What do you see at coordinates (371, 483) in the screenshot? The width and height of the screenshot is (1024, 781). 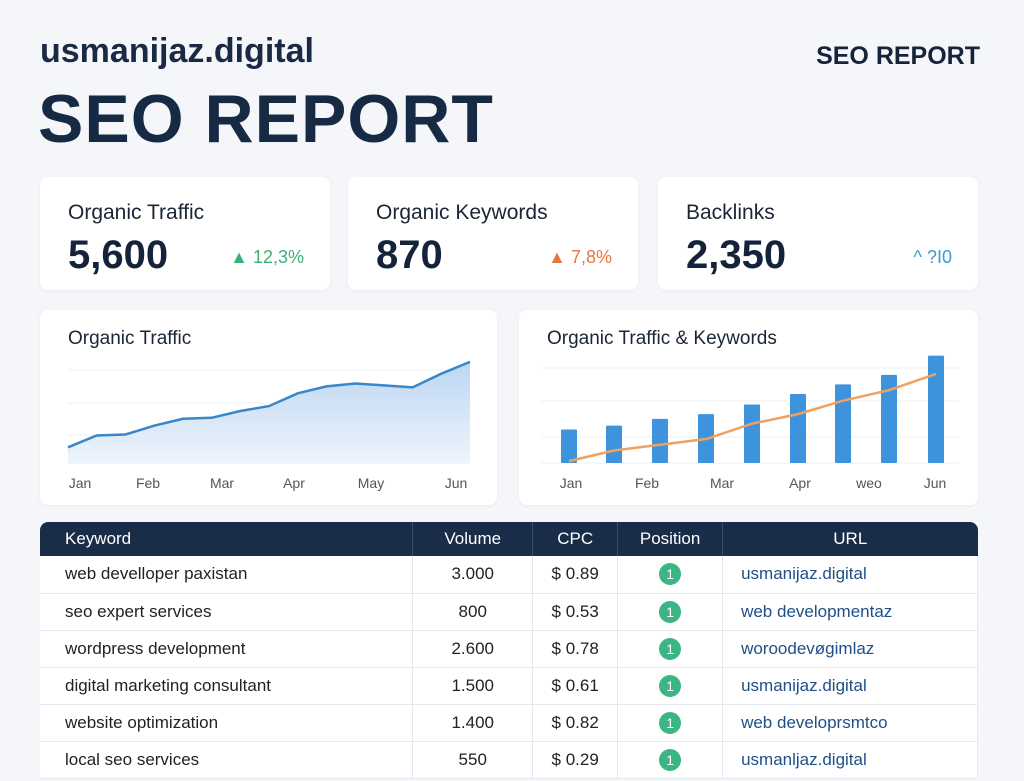 I see `x-tick-label: May` at bounding box center [371, 483].